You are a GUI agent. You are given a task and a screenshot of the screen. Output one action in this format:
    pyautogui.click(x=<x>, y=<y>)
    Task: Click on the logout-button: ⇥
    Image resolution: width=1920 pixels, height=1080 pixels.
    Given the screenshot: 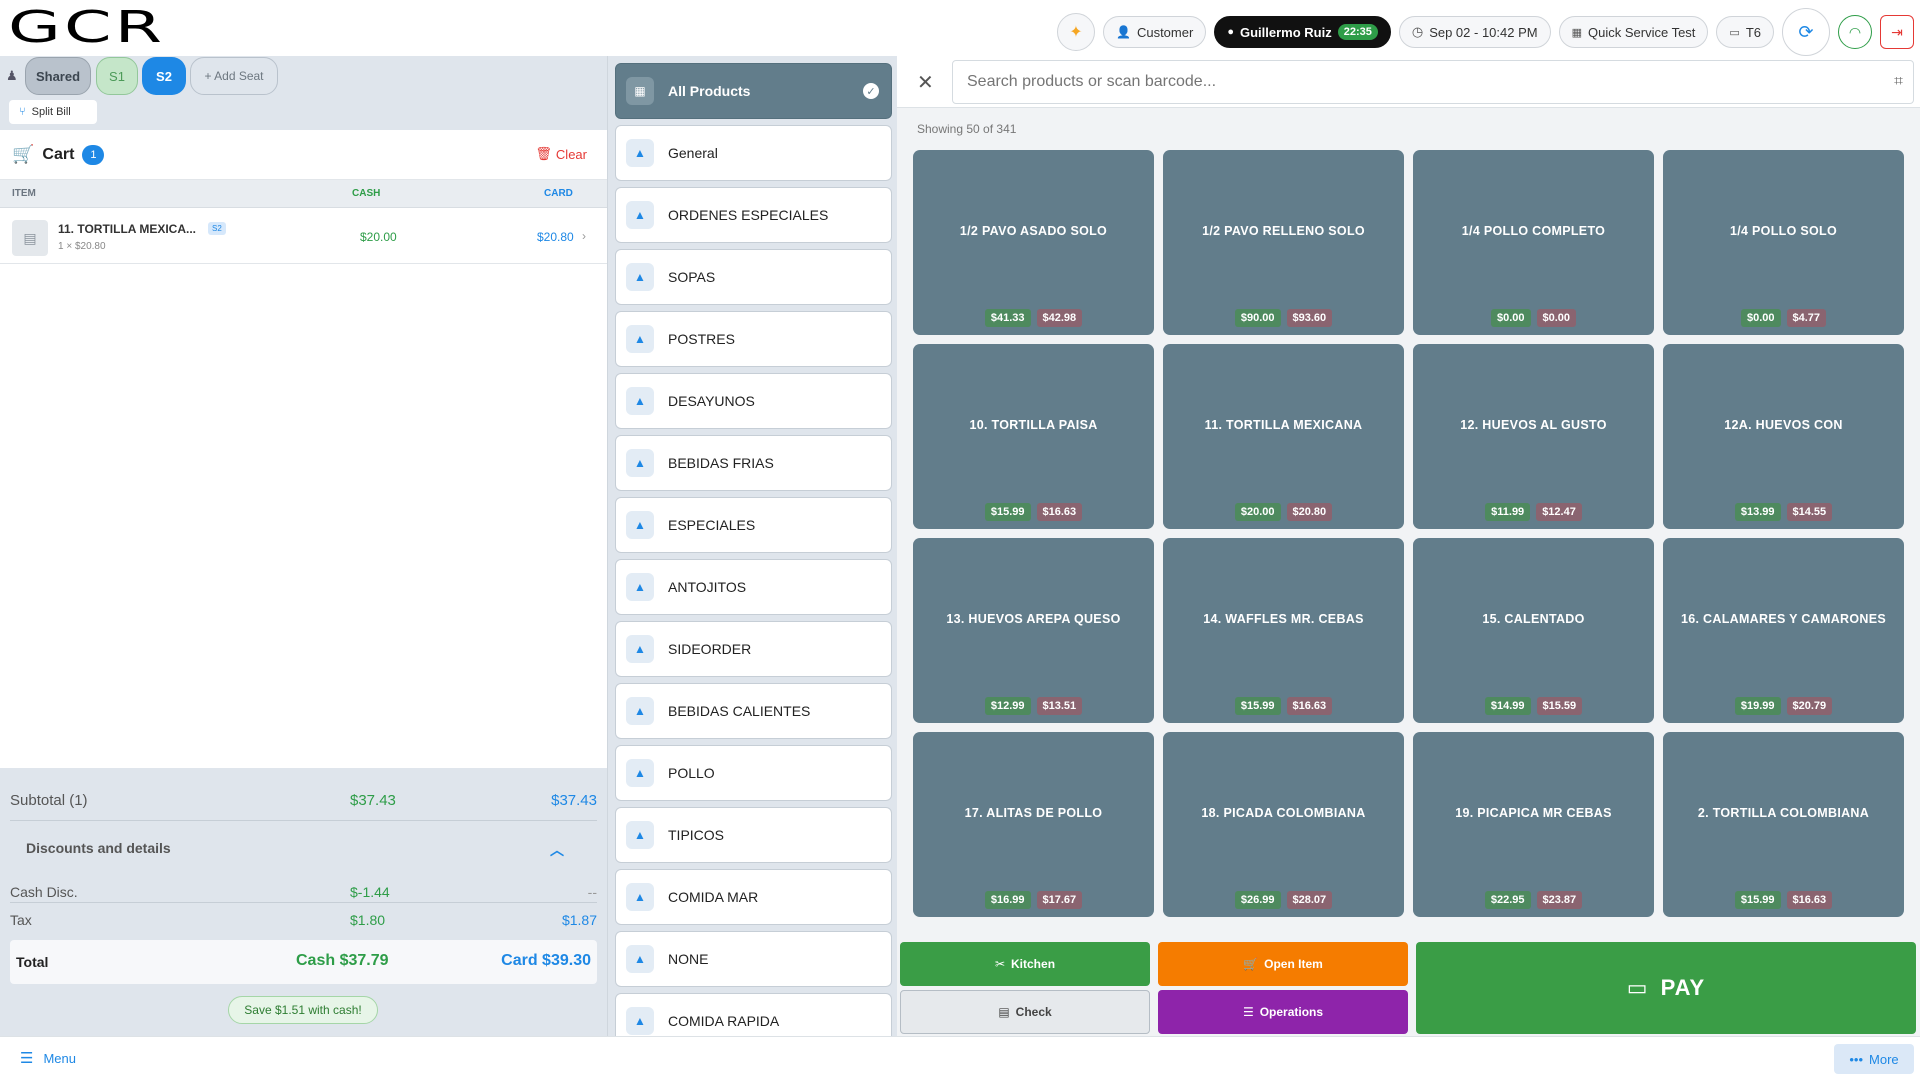 What is the action you would take?
    pyautogui.click(x=1897, y=32)
    